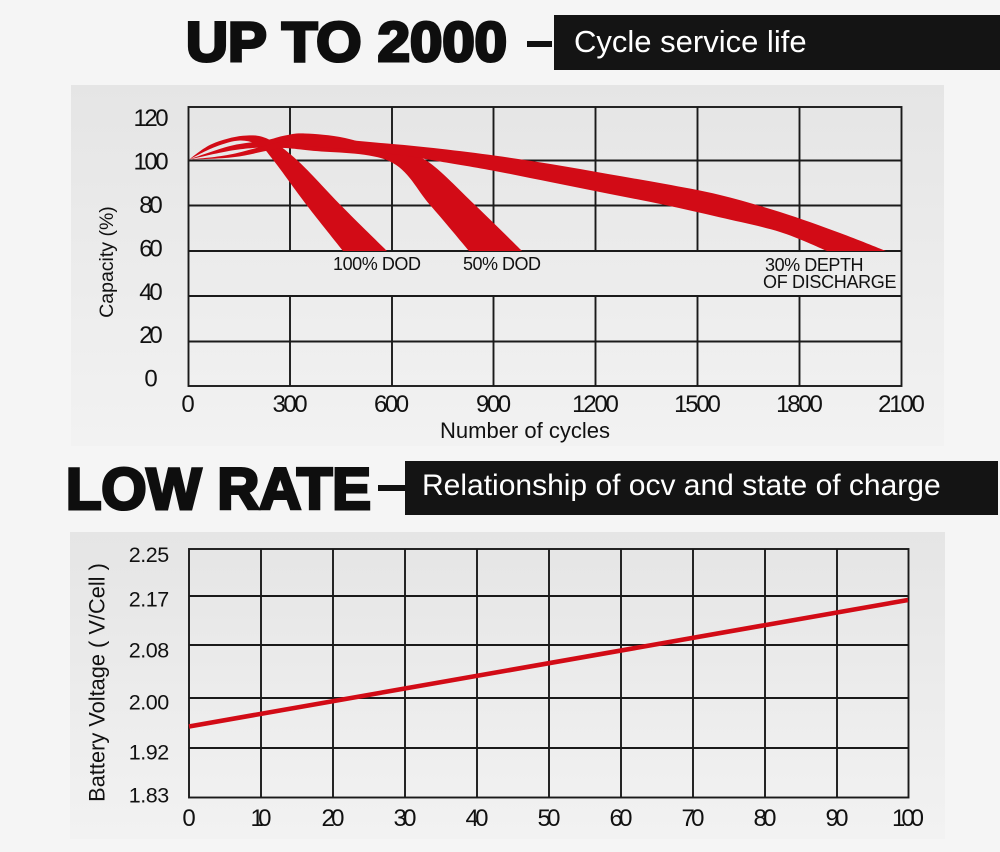 The image size is (1000, 852). What do you see at coordinates (549, 818) in the screenshot?
I see `svg-text: 50` at bounding box center [549, 818].